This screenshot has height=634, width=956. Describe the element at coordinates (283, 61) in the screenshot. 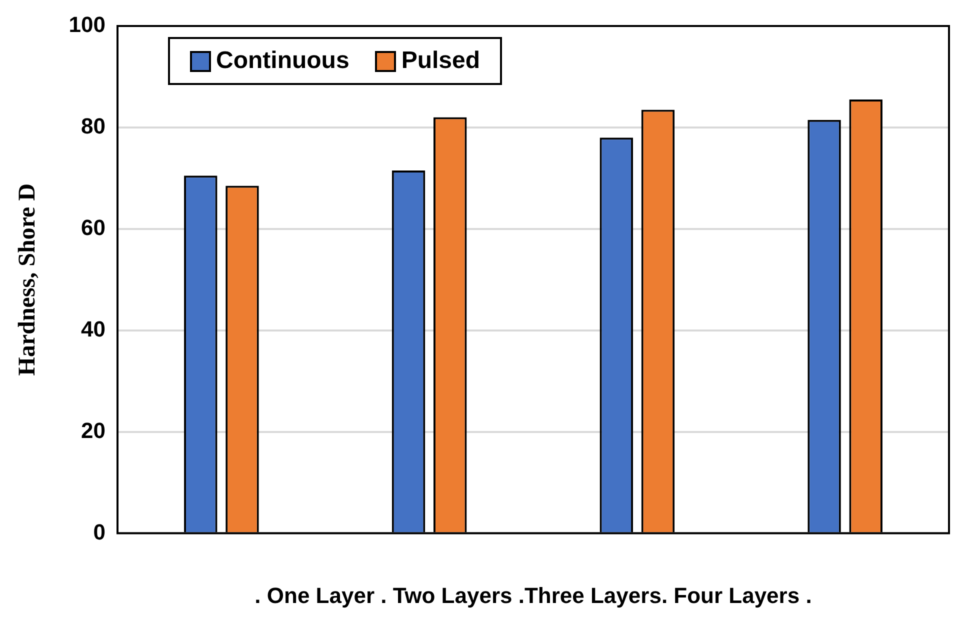

I see `legend-label: Continuous` at that location.